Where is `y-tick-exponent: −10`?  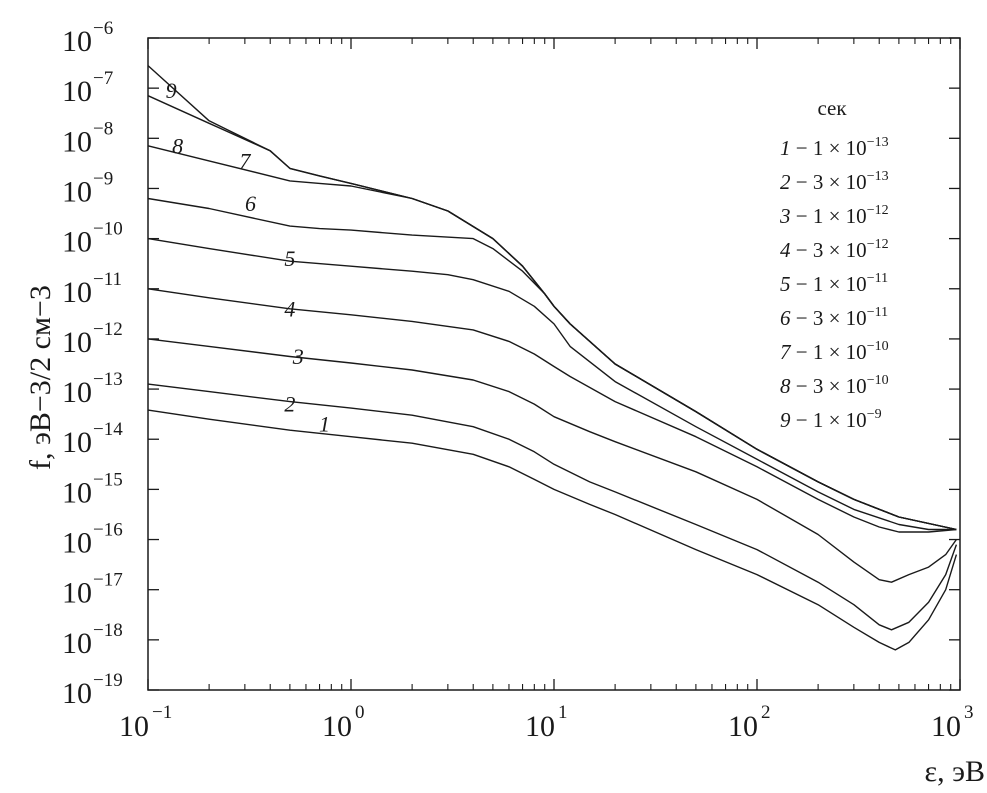
y-tick-exponent: −10 is located at coordinates (108, 229).